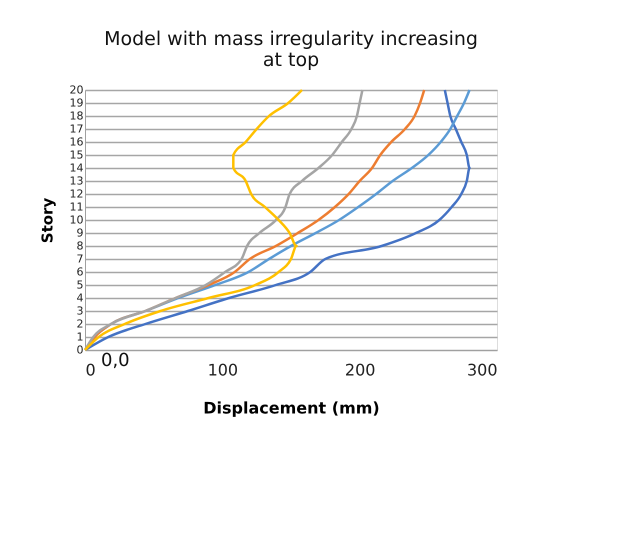  What do you see at coordinates (80, 337) in the screenshot?
I see `y-tick-label: 1` at bounding box center [80, 337].